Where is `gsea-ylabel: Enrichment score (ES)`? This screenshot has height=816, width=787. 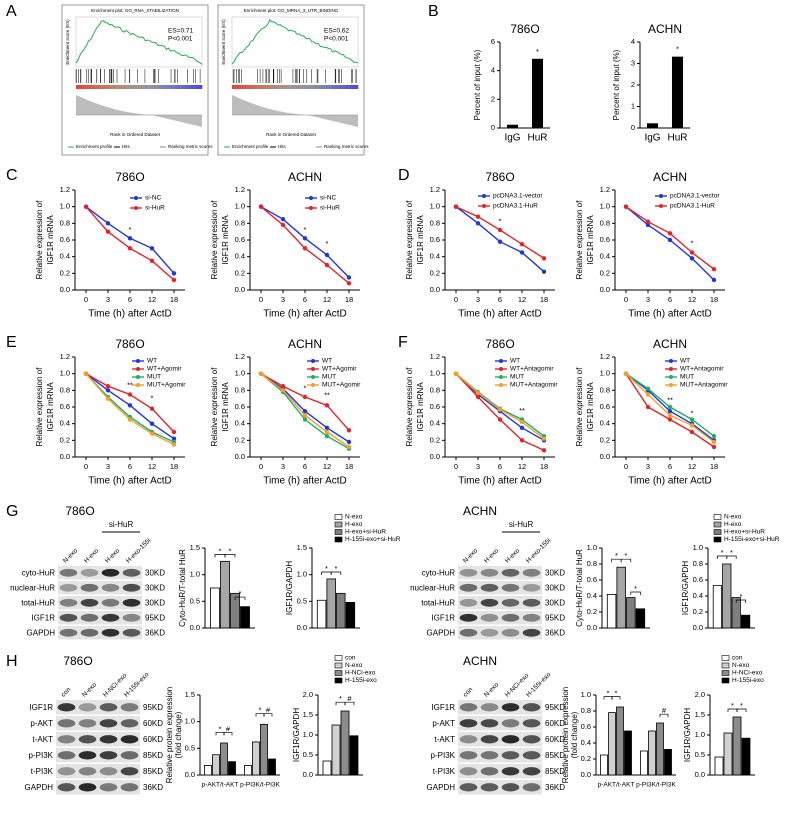 gsea-ylabel: Enrichment score (ES) is located at coordinates (67, 42).